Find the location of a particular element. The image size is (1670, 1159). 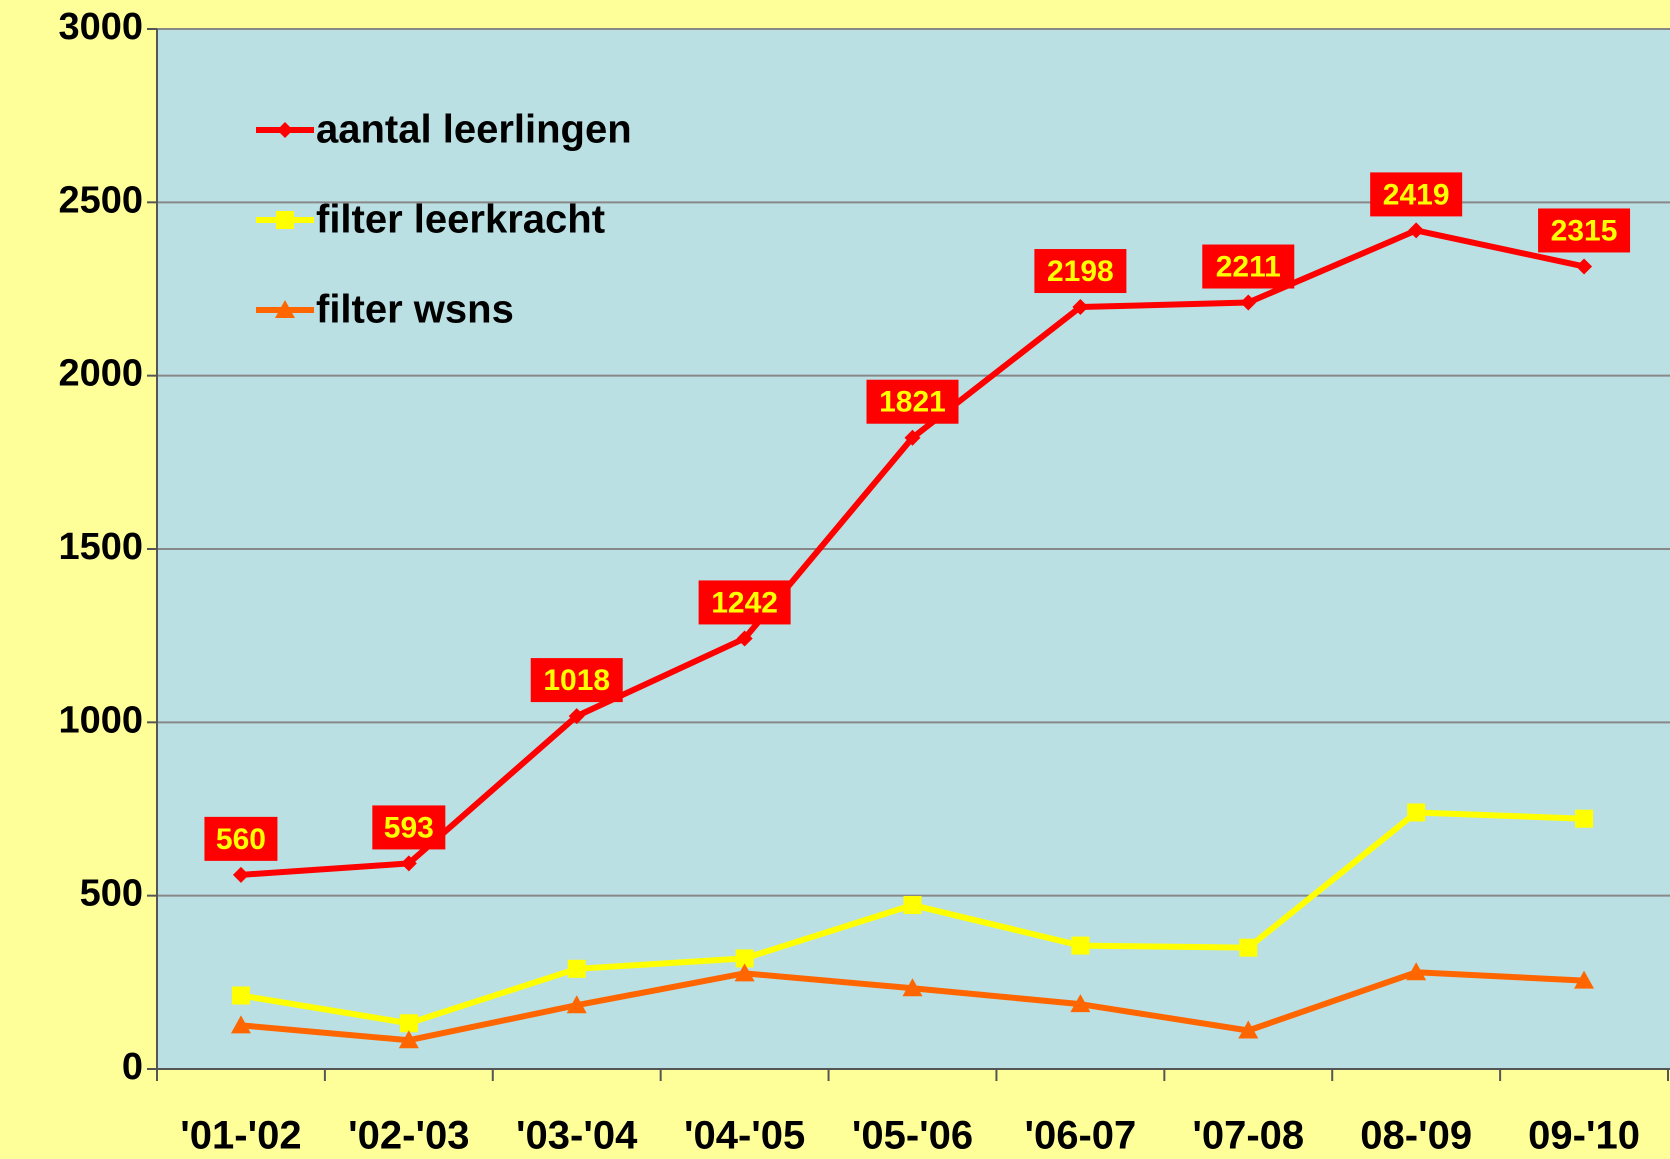

x-tick-label: '07-08 is located at coordinates (1248, 1136).